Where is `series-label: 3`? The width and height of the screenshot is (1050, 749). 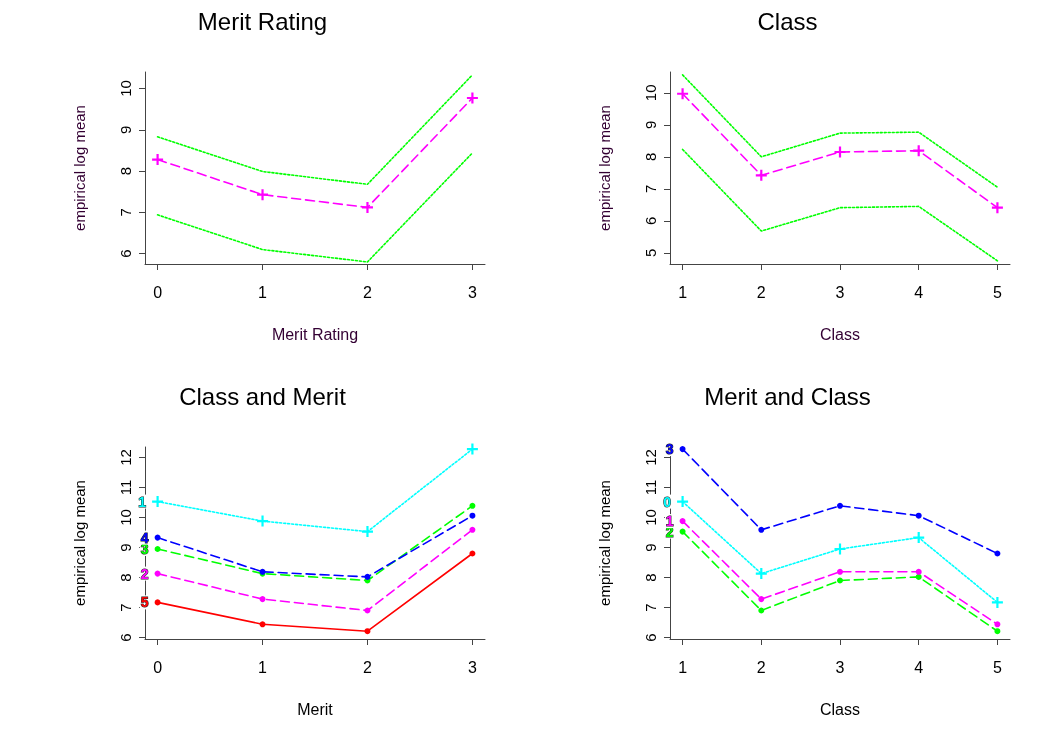 series-label: 3 is located at coordinates (669, 449).